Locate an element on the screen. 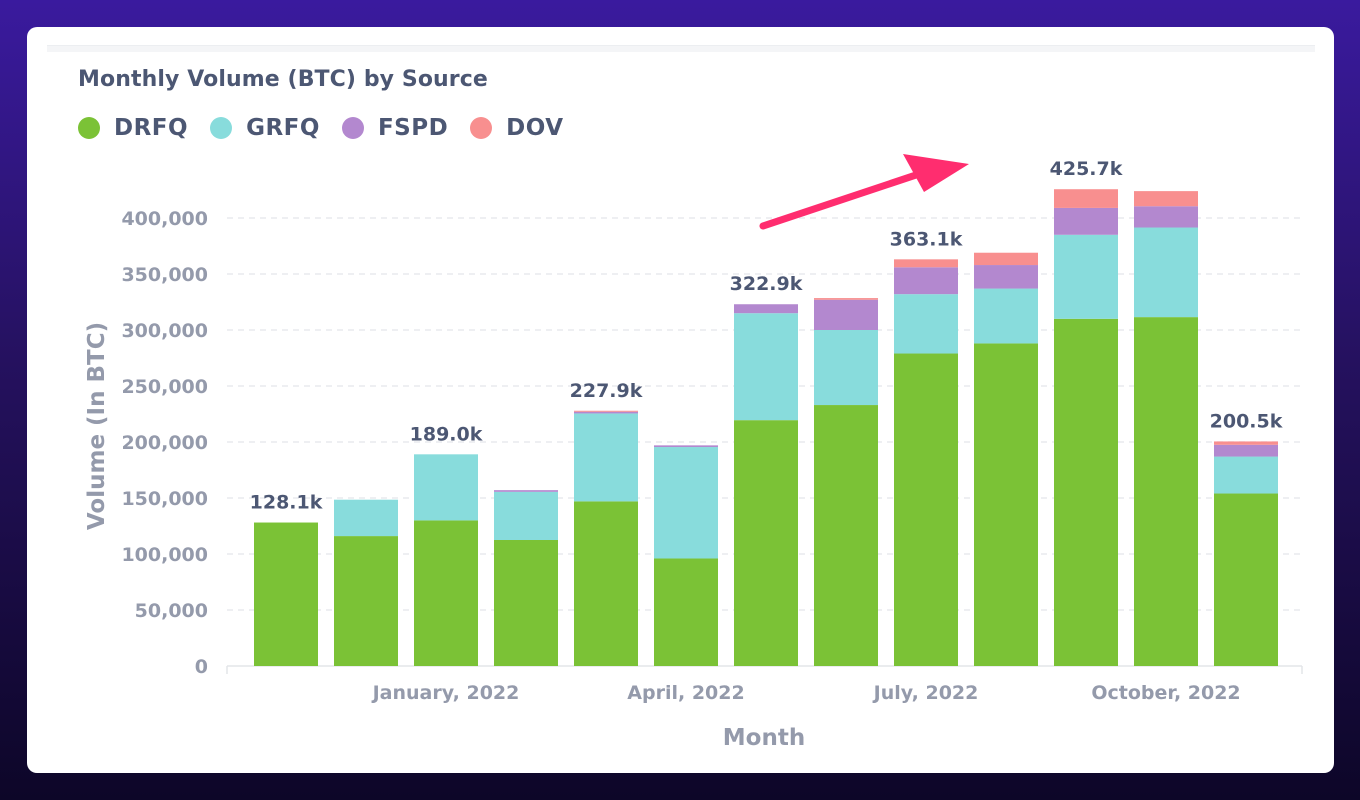 This screenshot has height=800, width=1360. bar-drfq-feb-2022 is located at coordinates (526, 603).